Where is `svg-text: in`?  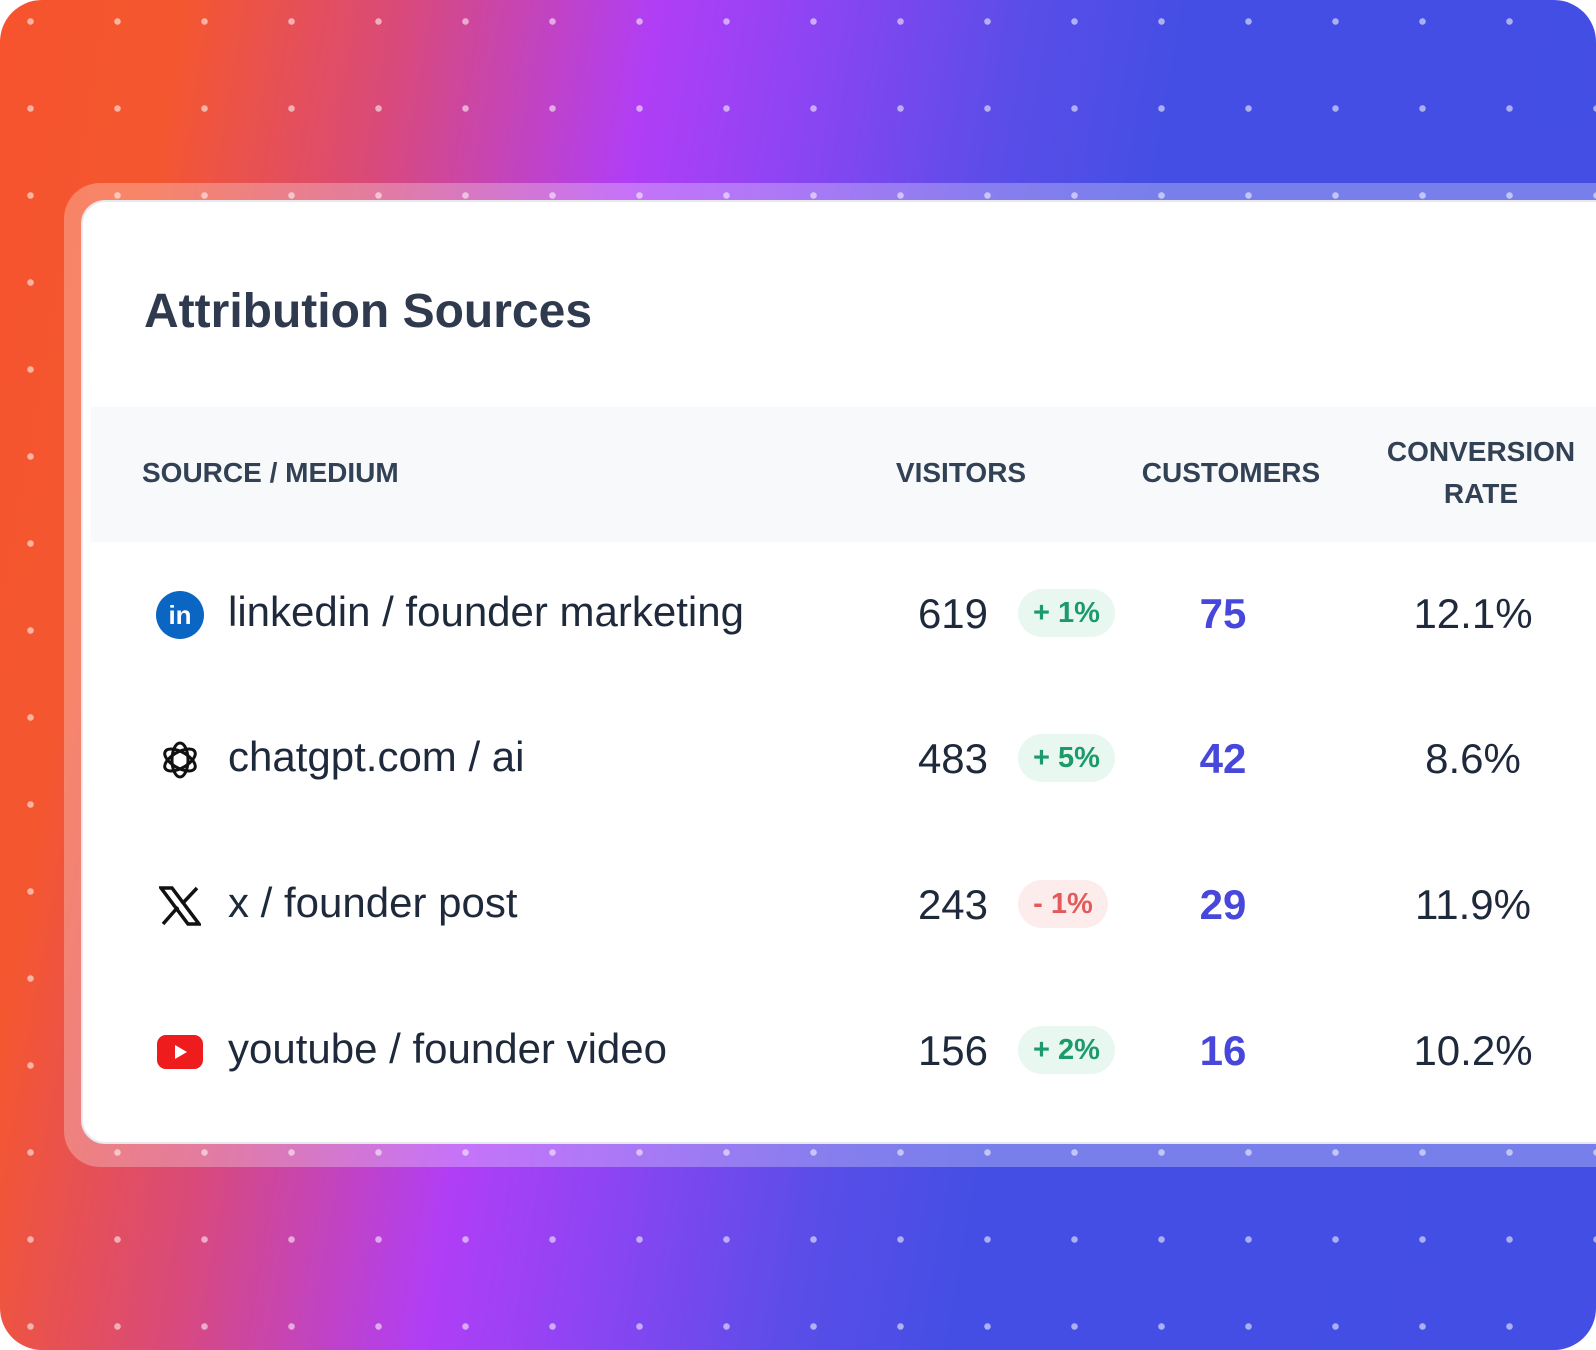 svg-text: in is located at coordinates (179, 615).